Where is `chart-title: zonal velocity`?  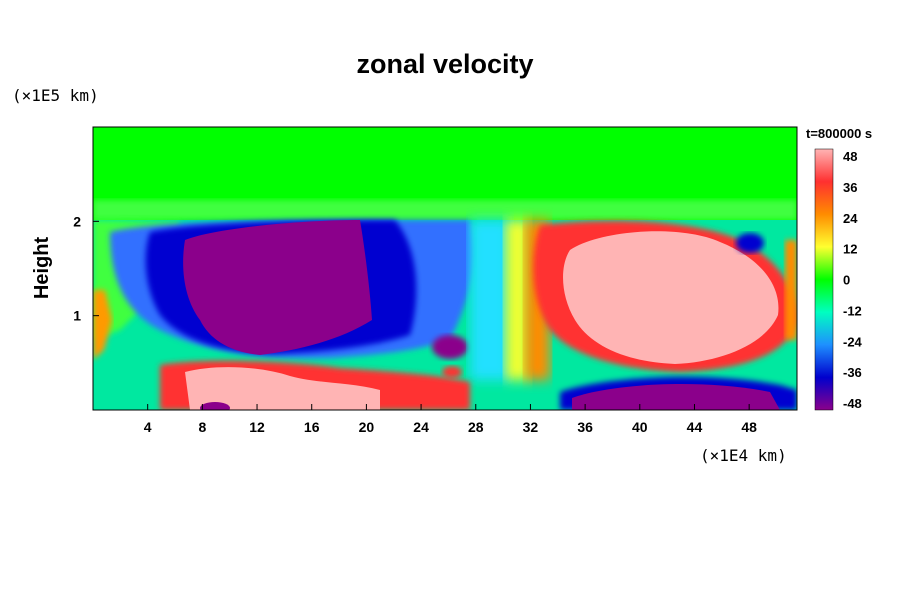
chart-title: zonal velocity is located at coordinates (444, 64).